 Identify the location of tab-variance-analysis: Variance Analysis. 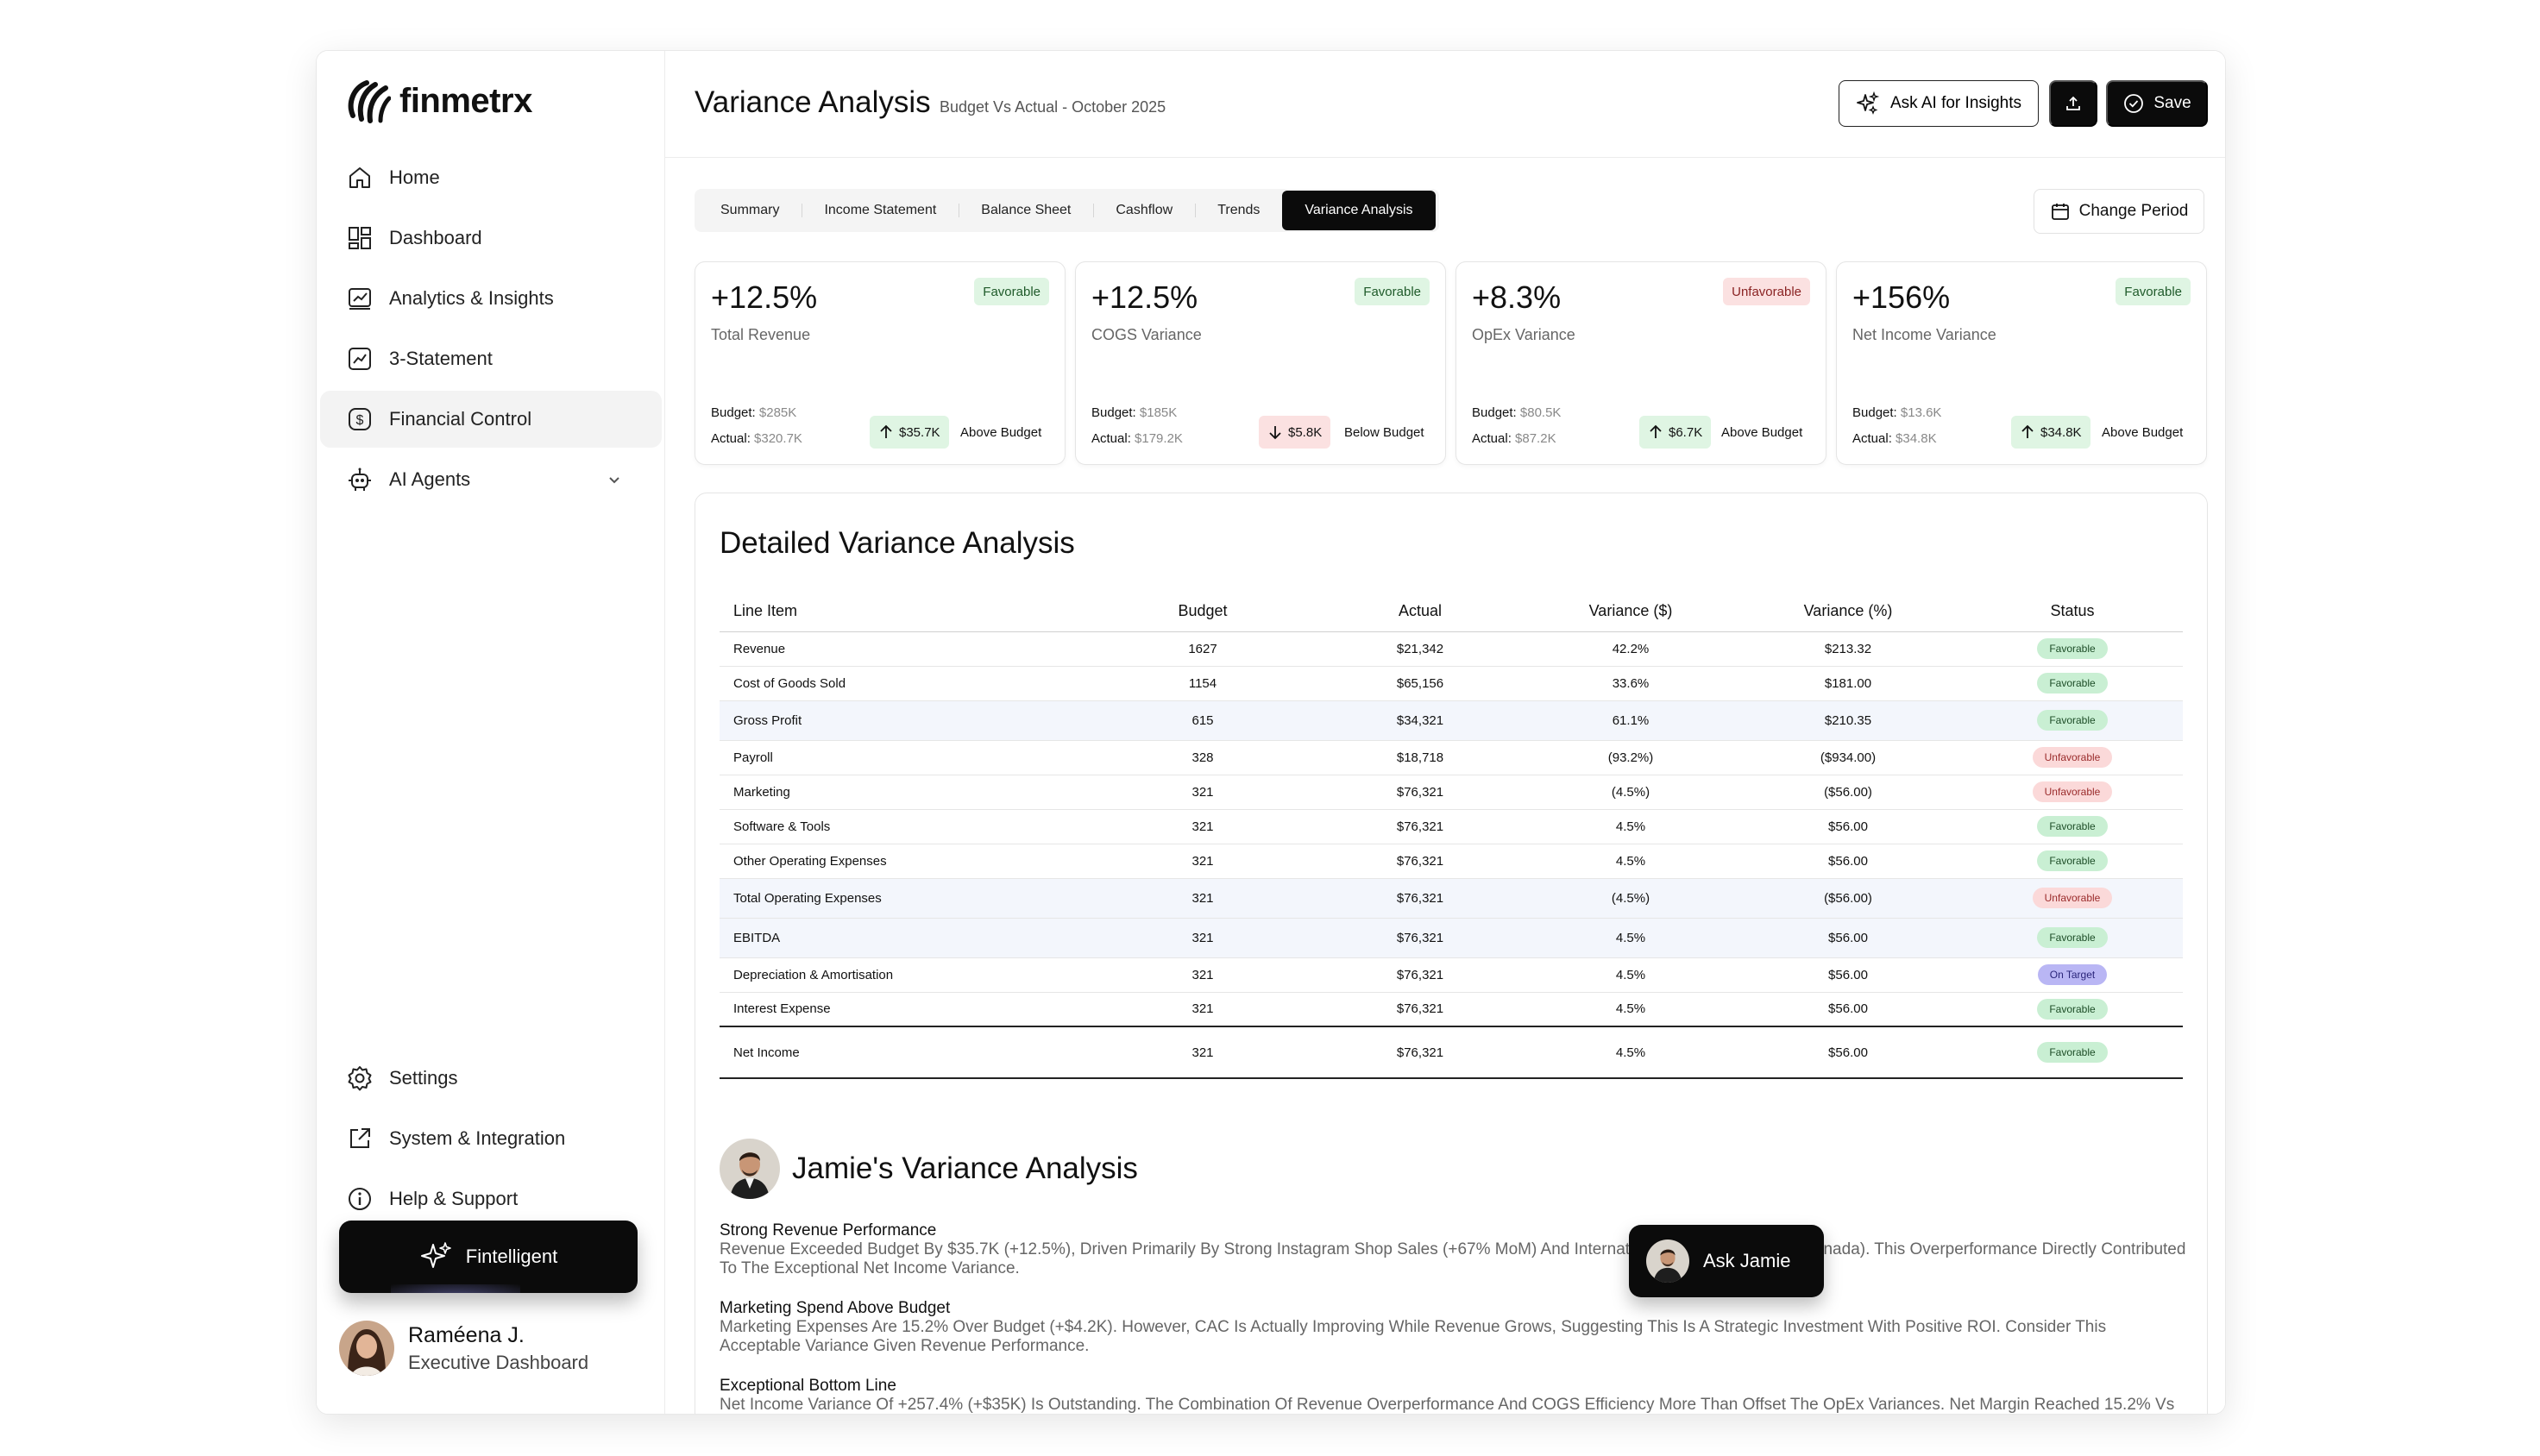
(1359, 211).